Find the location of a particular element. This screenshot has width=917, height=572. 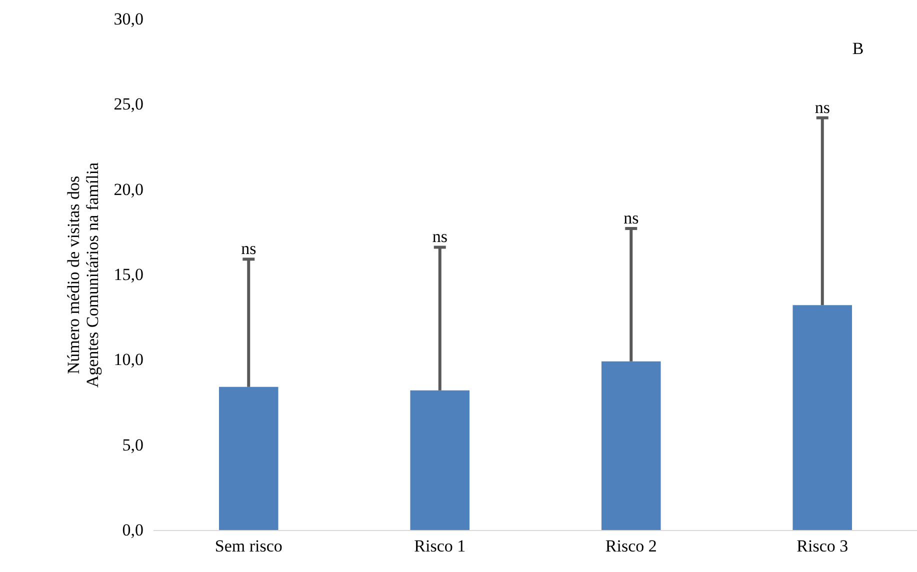

x-tick-label: Sem risco is located at coordinates (248, 546).